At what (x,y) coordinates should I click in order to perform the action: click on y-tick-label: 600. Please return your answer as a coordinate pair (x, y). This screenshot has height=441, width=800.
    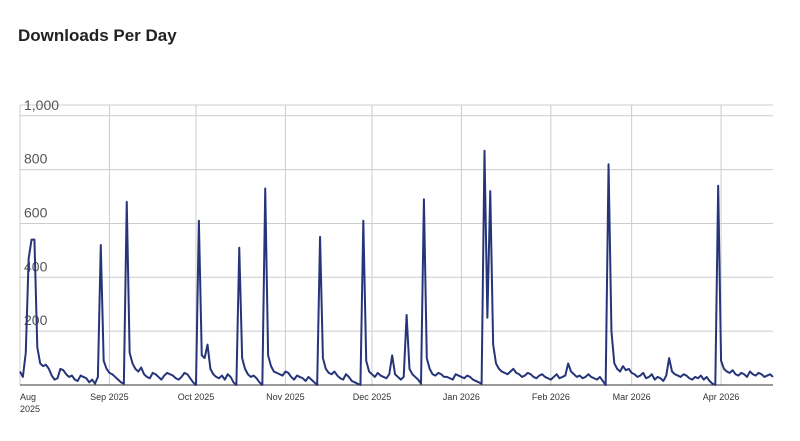
    Looking at the image, I should click on (36, 212).